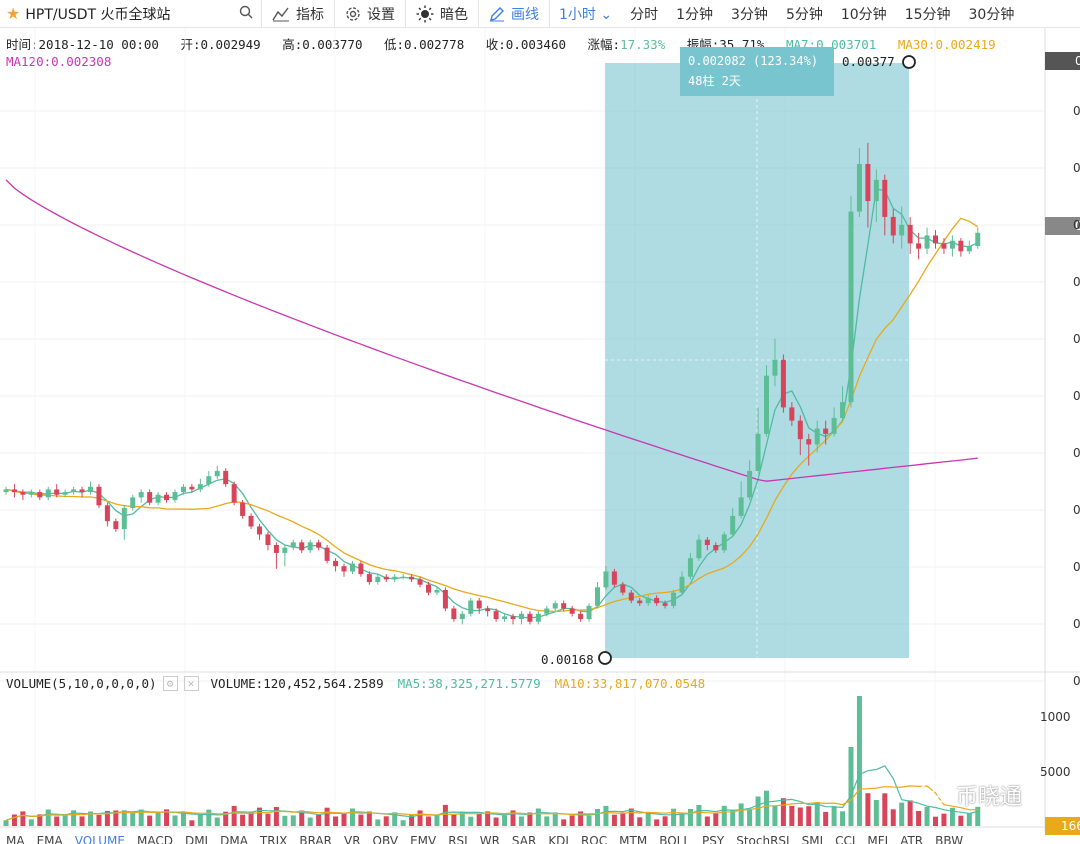 The width and height of the screenshot is (1080, 844). What do you see at coordinates (15, 839) in the screenshot?
I see `indicator-tab-ma: MA` at bounding box center [15, 839].